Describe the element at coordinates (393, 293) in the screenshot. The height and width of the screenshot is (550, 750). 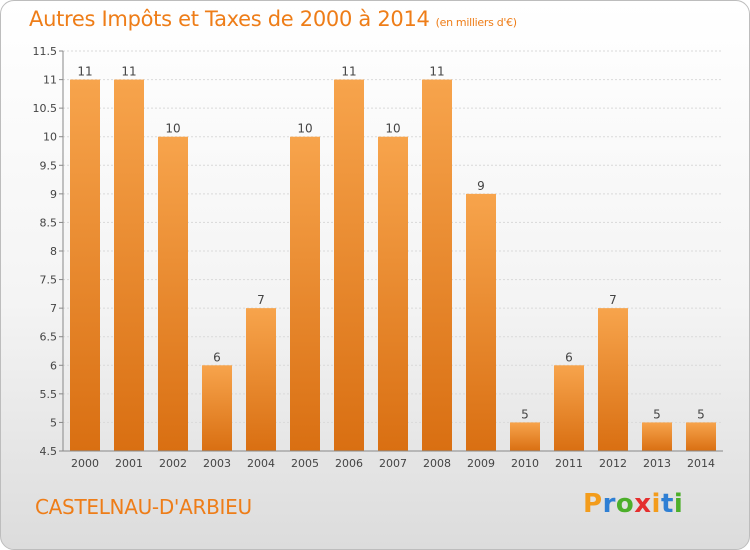
I see `bar-2007` at that location.